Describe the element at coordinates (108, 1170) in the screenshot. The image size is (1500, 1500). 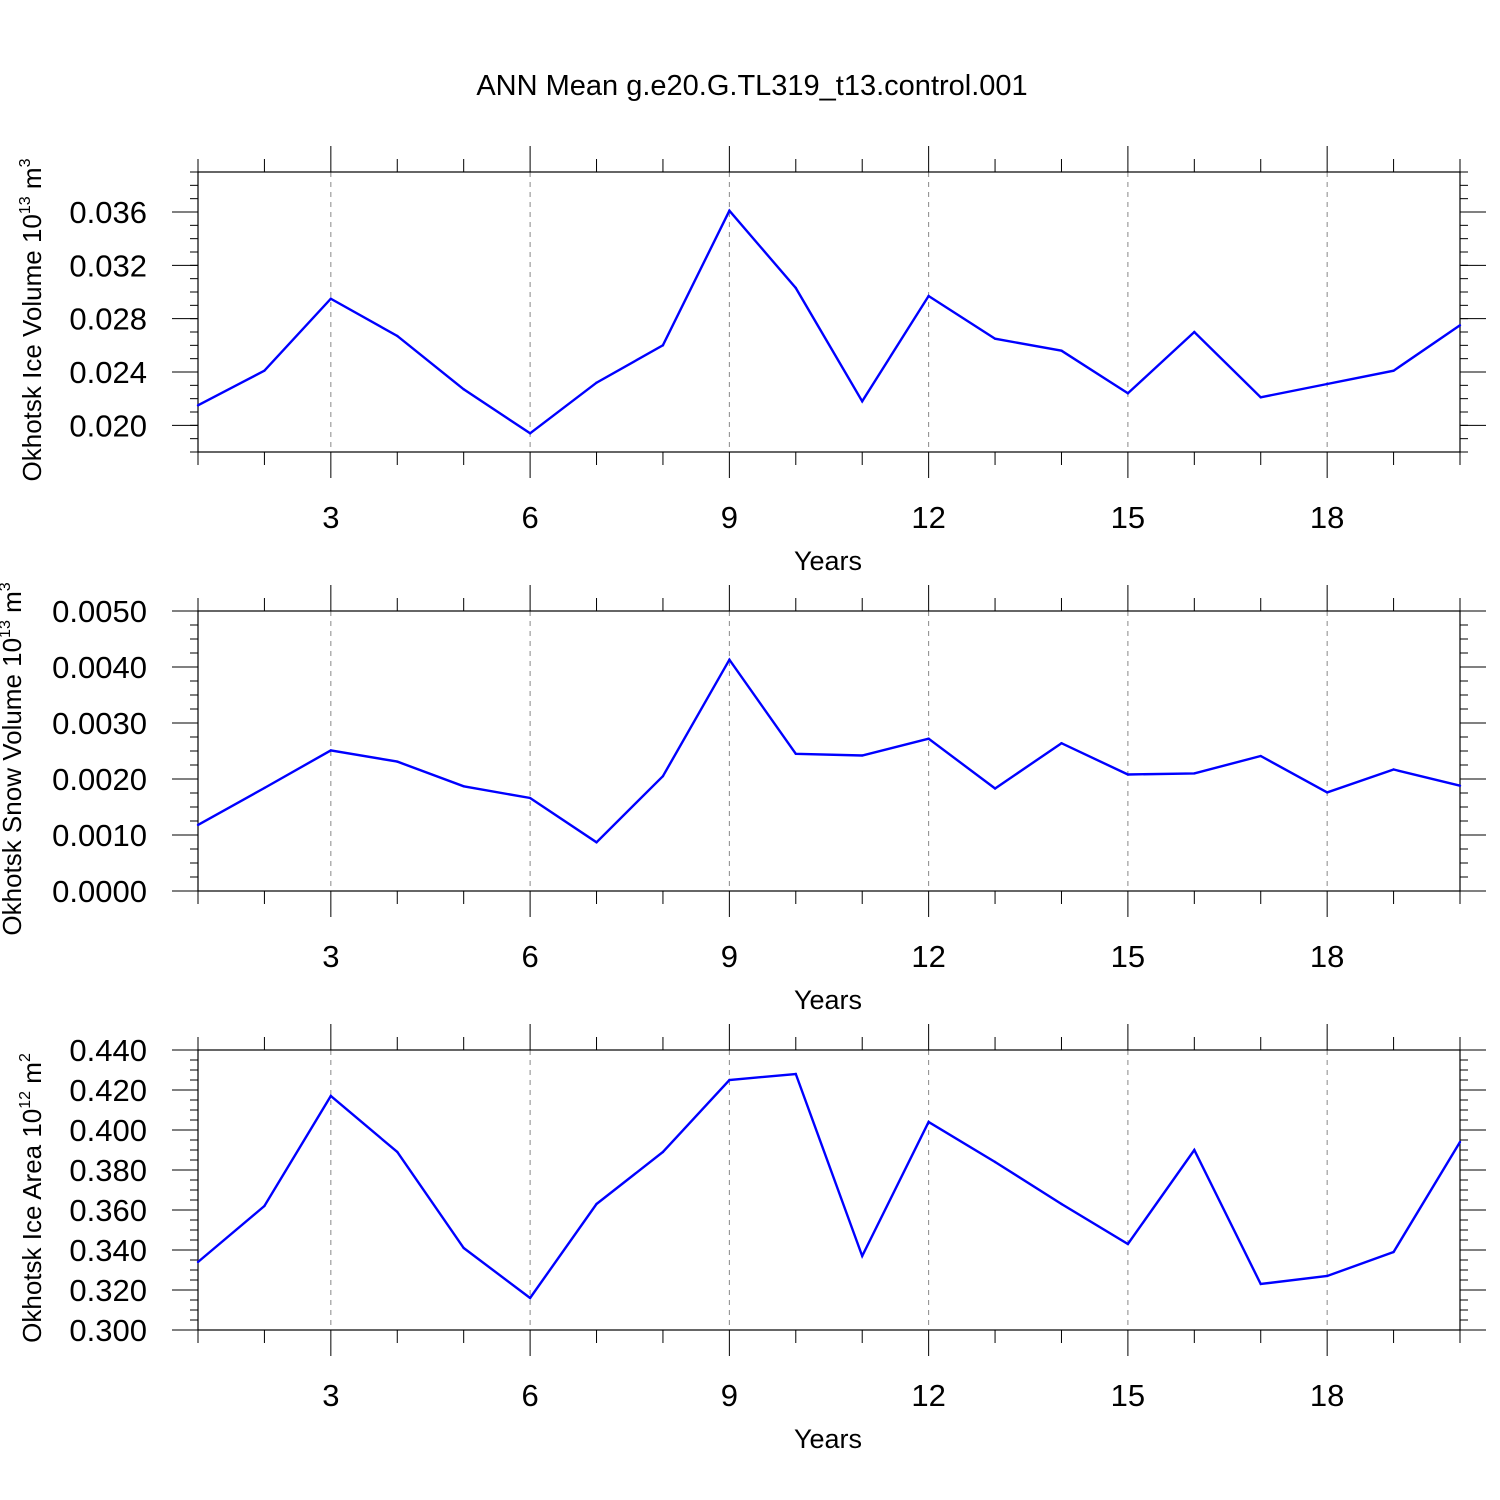
I see `y-tick-label: 0.380` at that location.